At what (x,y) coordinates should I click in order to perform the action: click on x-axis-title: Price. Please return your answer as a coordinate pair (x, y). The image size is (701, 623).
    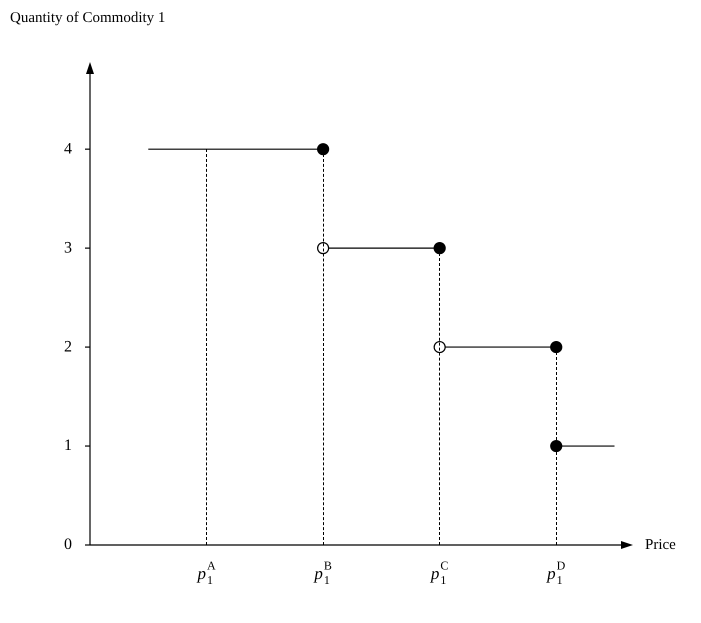
    Looking at the image, I should click on (660, 544).